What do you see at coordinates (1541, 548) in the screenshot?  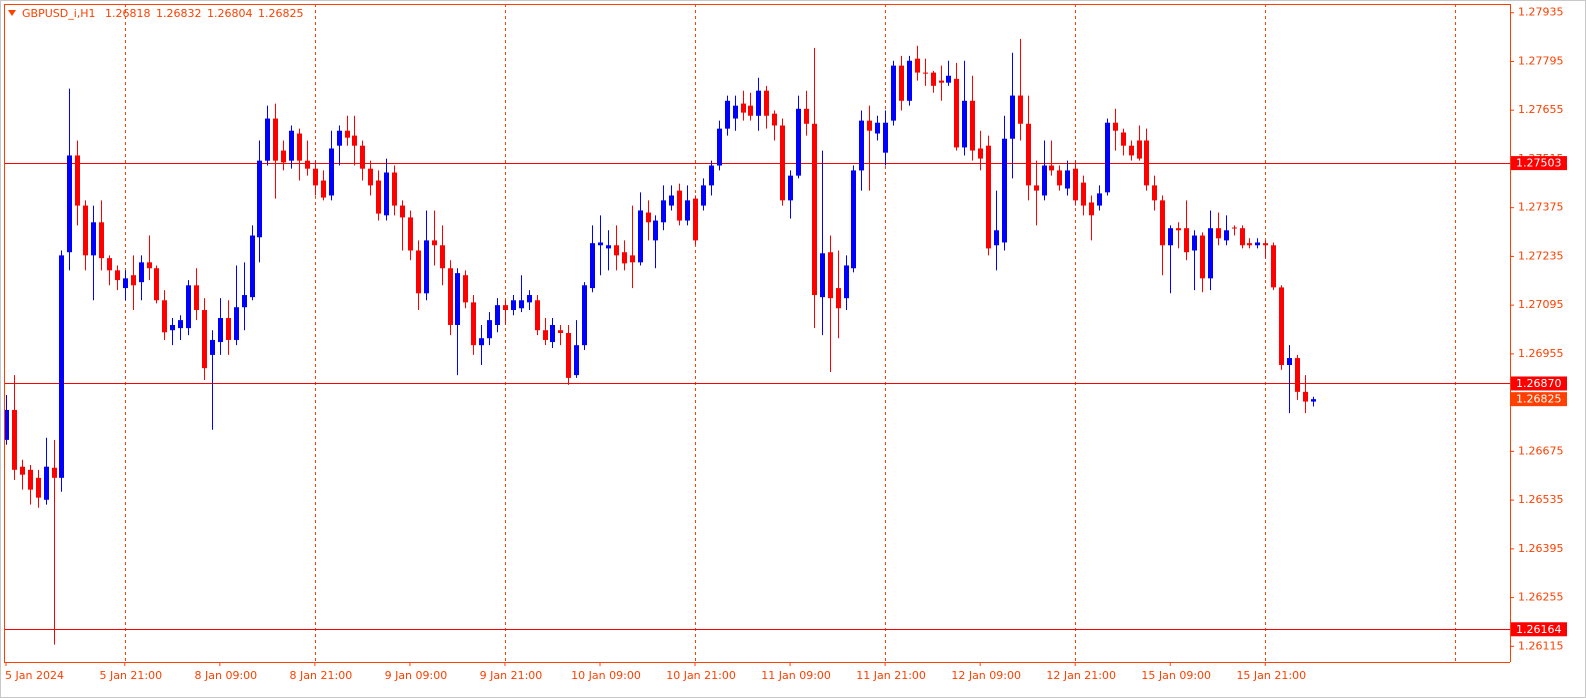 I see `y-tick-label: 1.26395` at bounding box center [1541, 548].